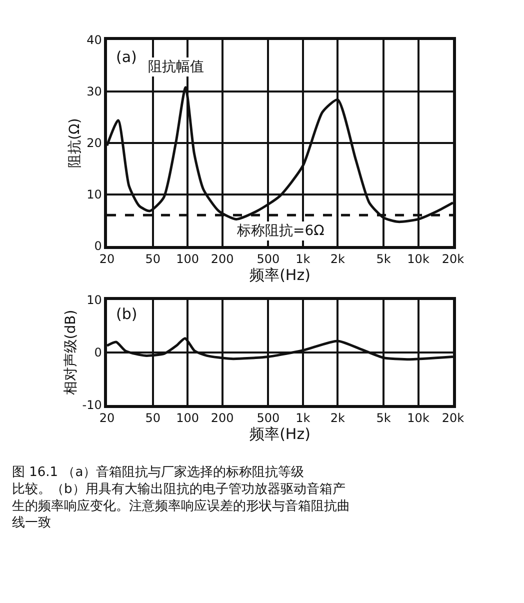 This screenshot has height=603, width=524. I want to click on y-tick-label: 30, so click(94, 91).